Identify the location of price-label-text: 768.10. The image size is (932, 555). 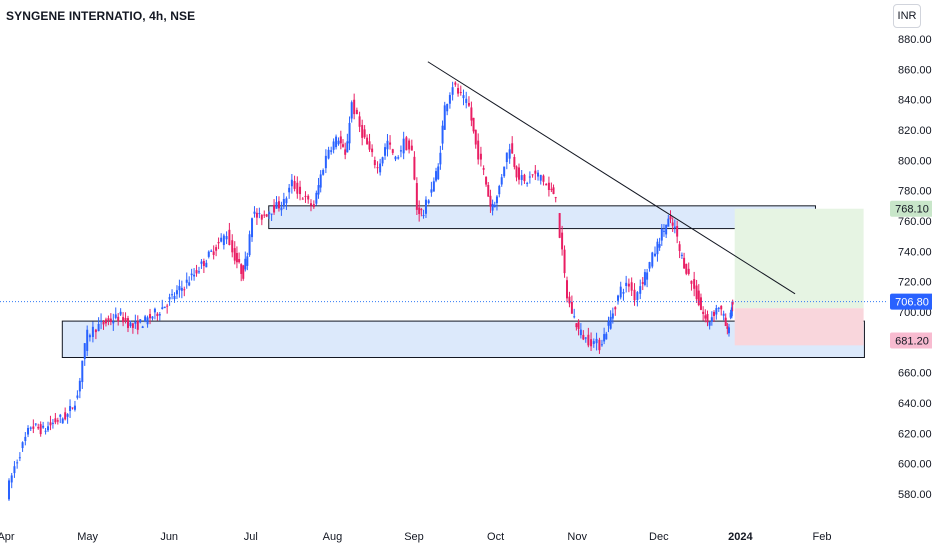
(912, 210).